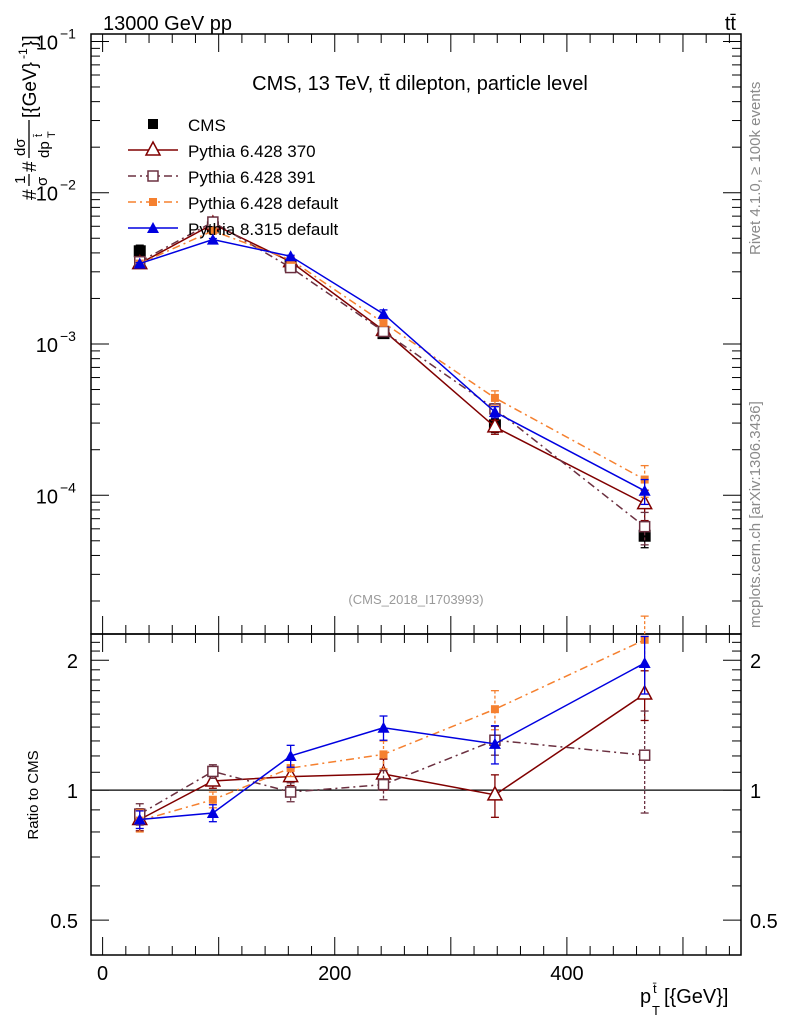 This screenshot has height=1024, width=786. I want to click on ratio-y-axis-label: Ratio to CMS, so click(33, 794).